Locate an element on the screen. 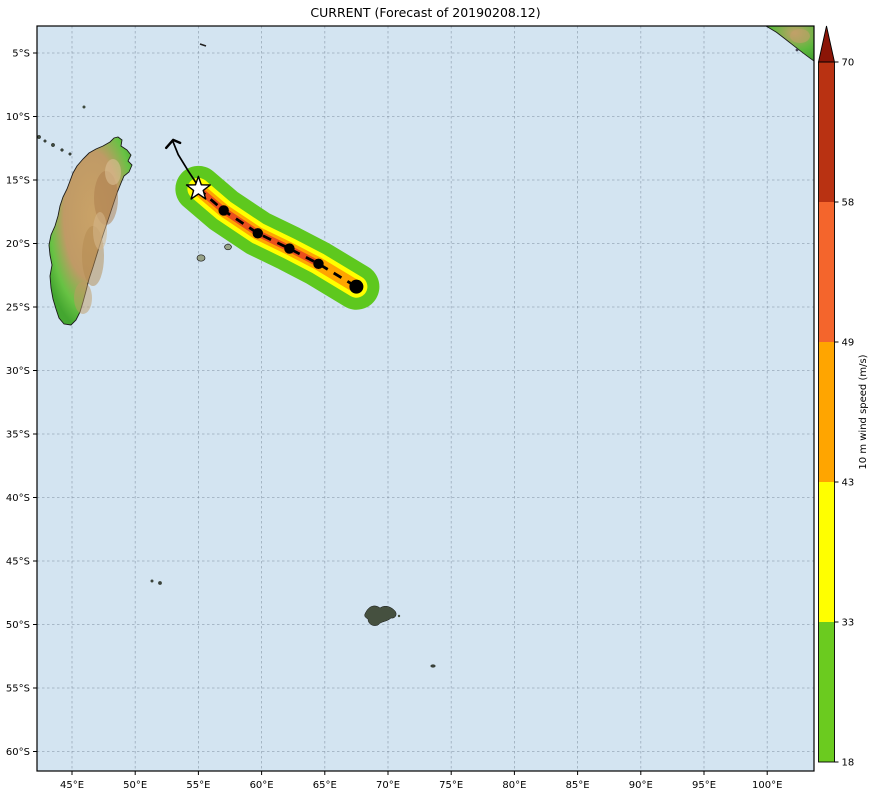 Image resolution: width=882 pixels, height=798 pixels. colorbar-tick-label: 70 is located at coordinates (848, 63).